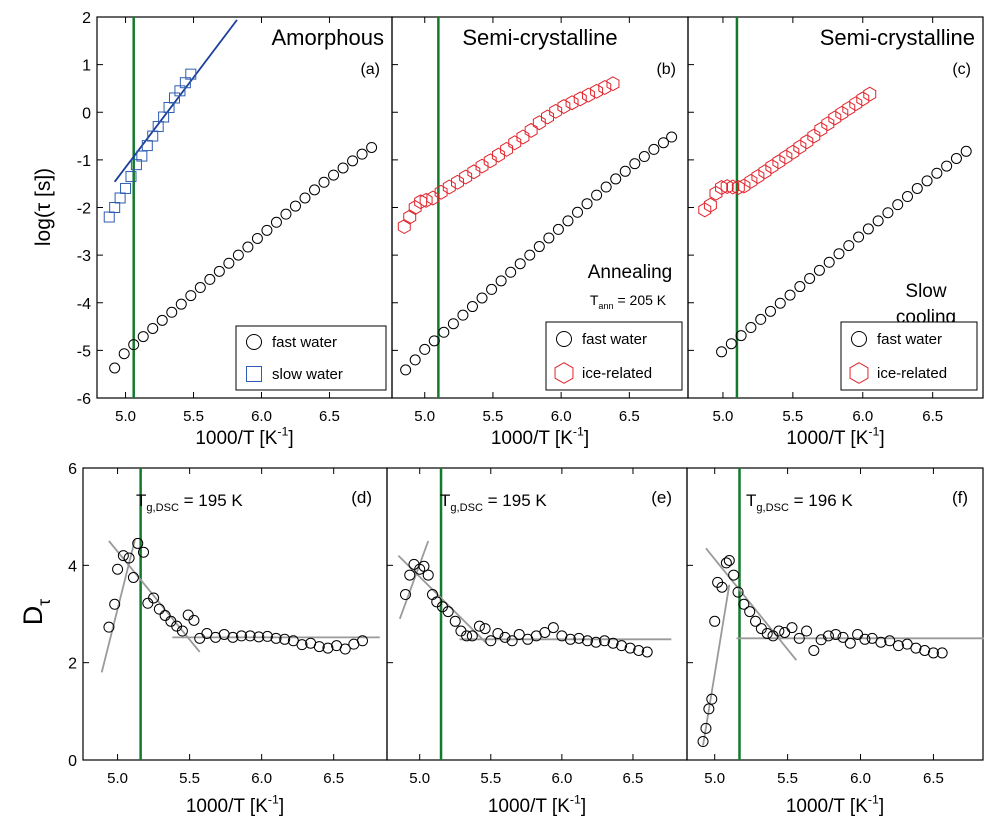 This screenshot has width=984, height=822. Describe the element at coordinates (821, 500) in the screenshot. I see `annotation-part: = 196 K` at that location.